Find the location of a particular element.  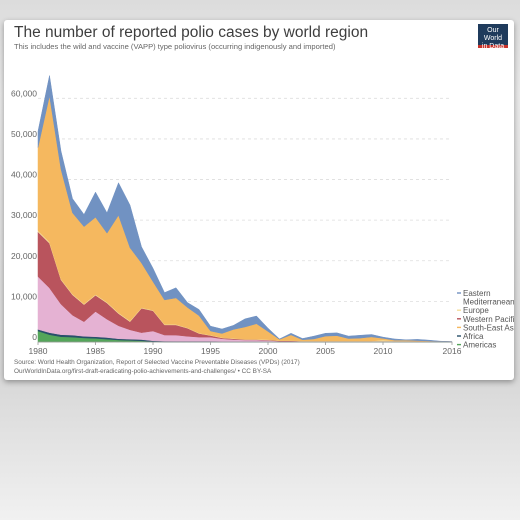

x-tick-label: 2010 is located at coordinates (383, 351).